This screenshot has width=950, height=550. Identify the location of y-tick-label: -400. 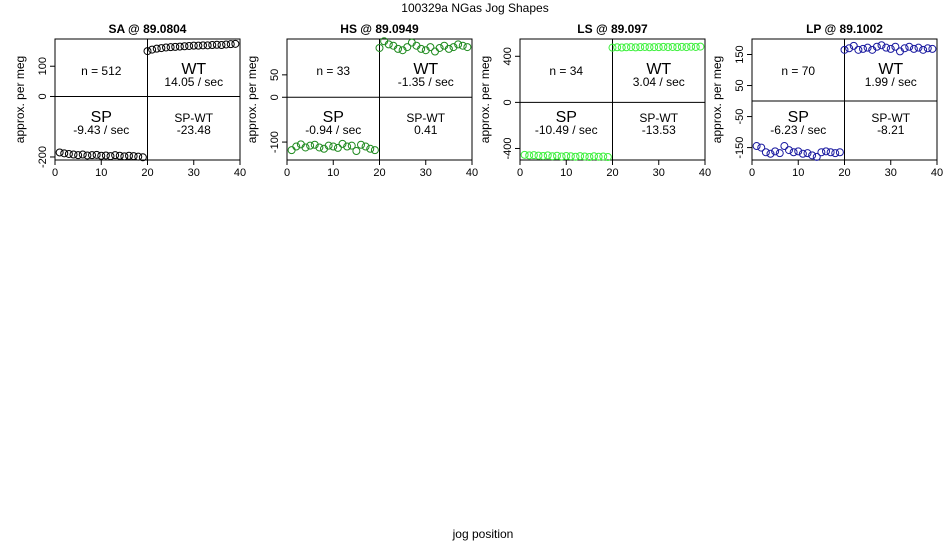
(508, 148).